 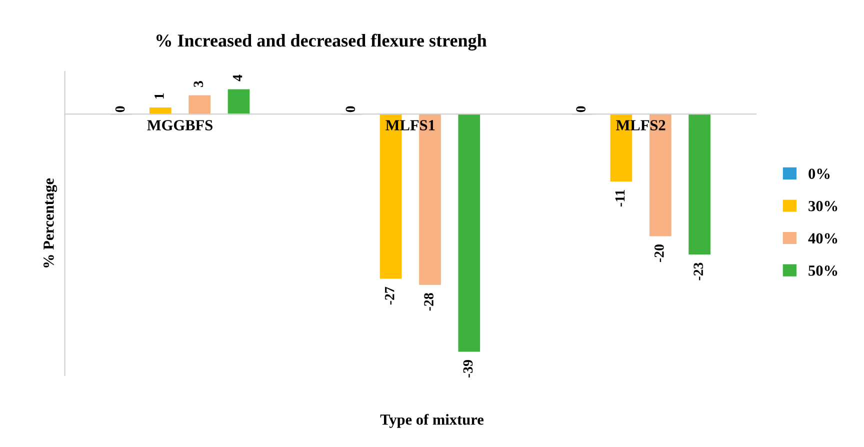 What do you see at coordinates (321, 42) in the screenshot?
I see `chart-title: % Increased and decreased flexure strengh` at bounding box center [321, 42].